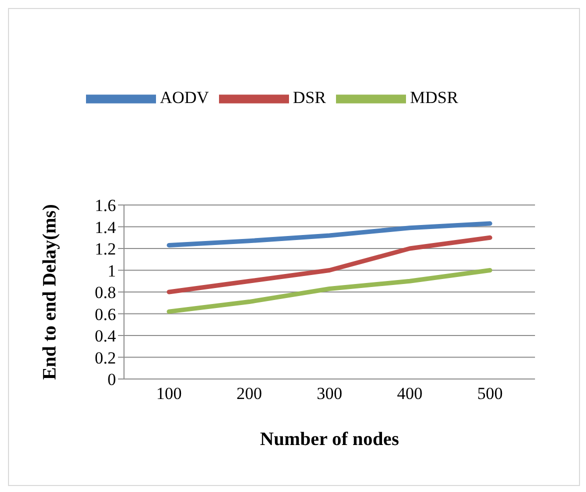 Image resolution: width=586 pixels, height=492 pixels. What do you see at coordinates (249, 394) in the screenshot?
I see `x-tick-label: 200` at bounding box center [249, 394].